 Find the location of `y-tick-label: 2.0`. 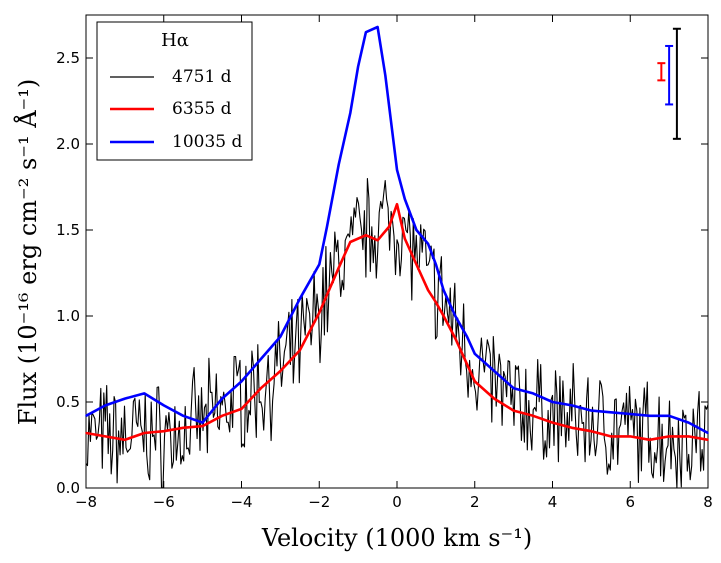

y-tick-label: 2.0 is located at coordinates (68, 144).